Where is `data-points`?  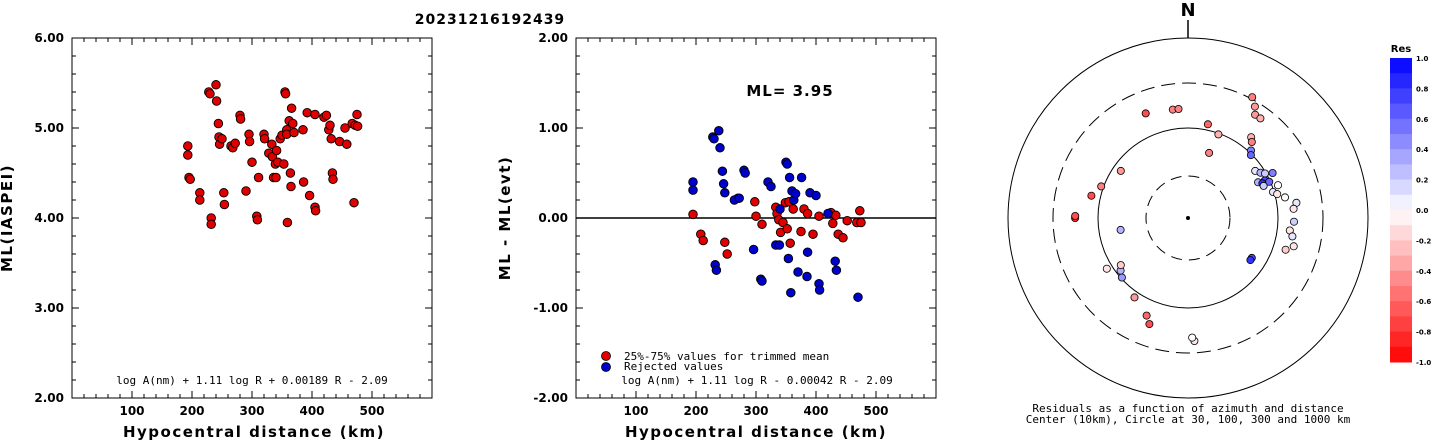 data-points is located at coordinates (777, 213).